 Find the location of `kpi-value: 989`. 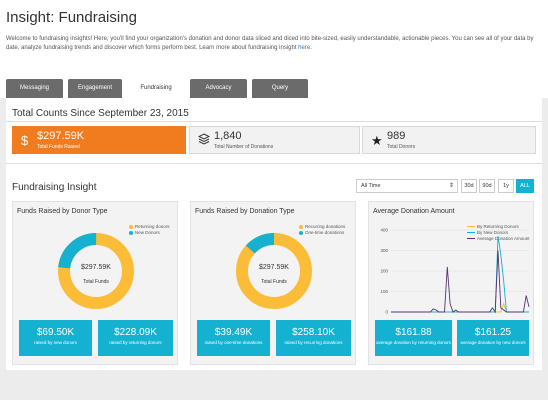

kpi-value: 989 is located at coordinates (396, 136).